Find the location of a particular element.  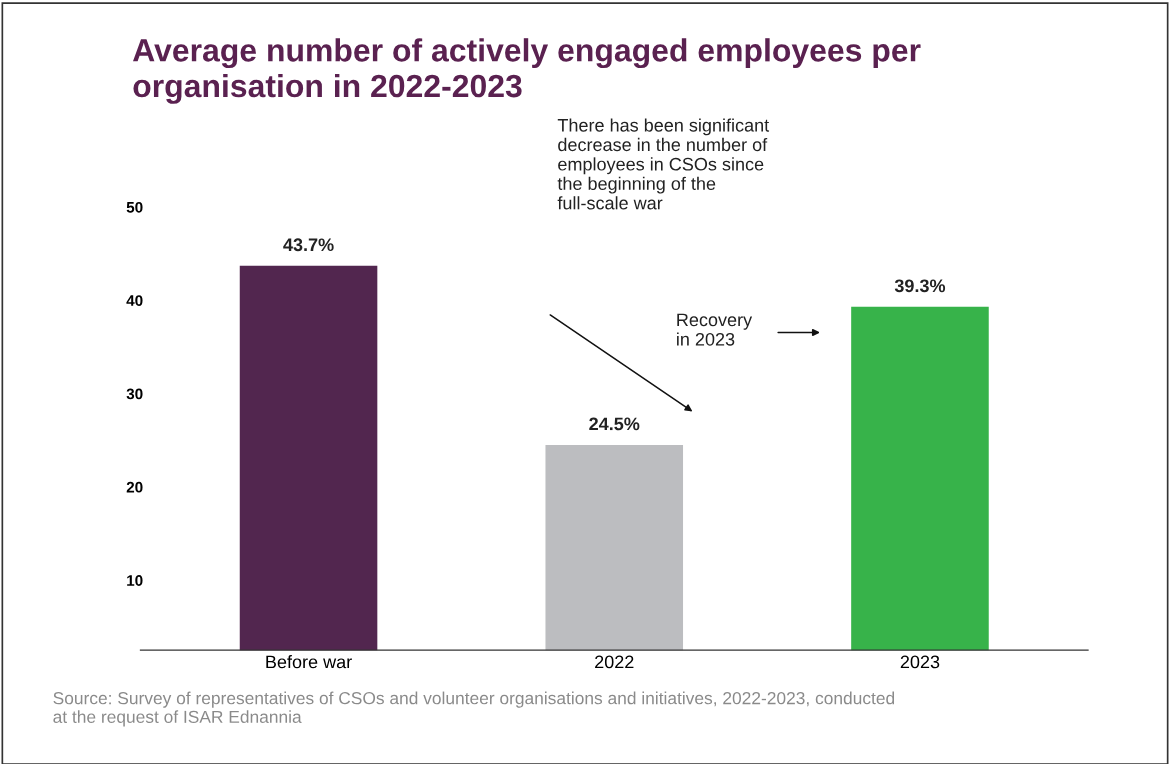

x-tick-label: 2022 is located at coordinates (614, 662).